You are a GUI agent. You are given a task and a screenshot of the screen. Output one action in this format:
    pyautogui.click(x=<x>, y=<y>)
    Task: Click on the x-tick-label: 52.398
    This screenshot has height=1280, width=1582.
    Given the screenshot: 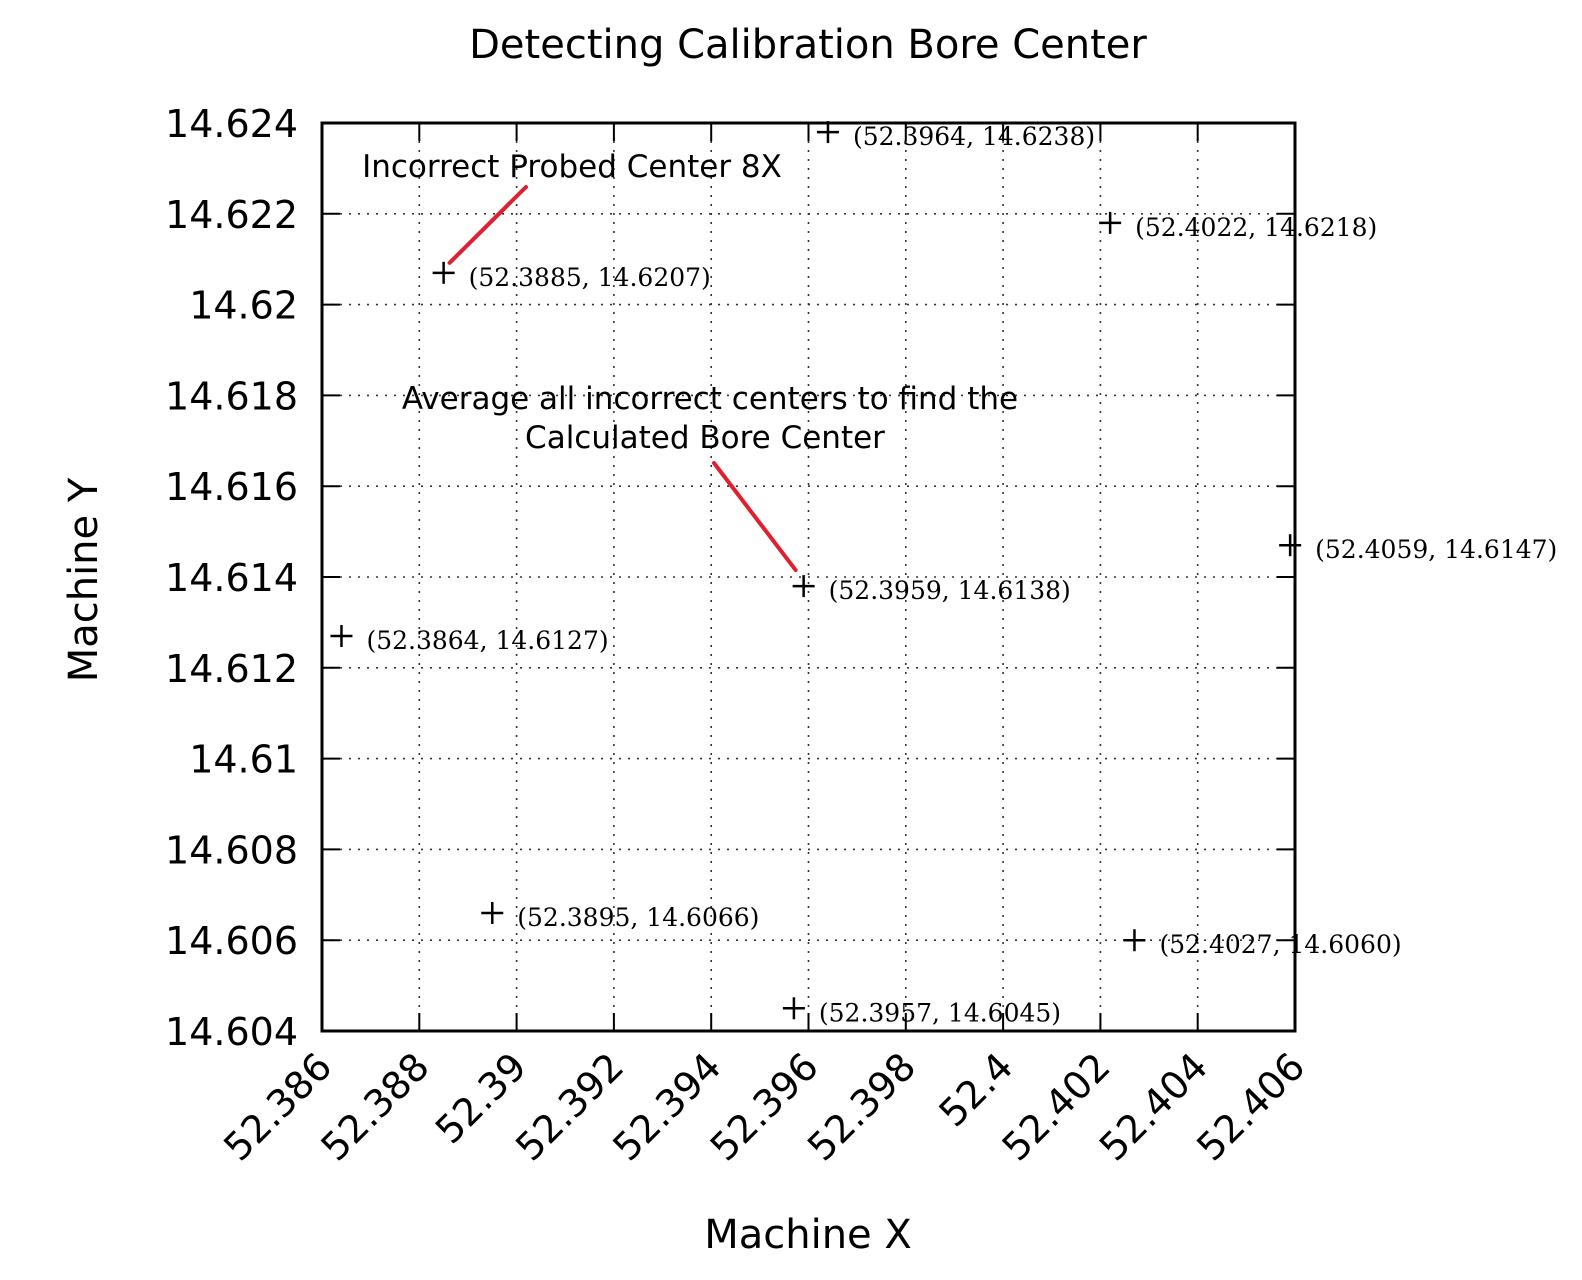 What is the action you would take?
    pyautogui.click(x=861, y=1106)
    